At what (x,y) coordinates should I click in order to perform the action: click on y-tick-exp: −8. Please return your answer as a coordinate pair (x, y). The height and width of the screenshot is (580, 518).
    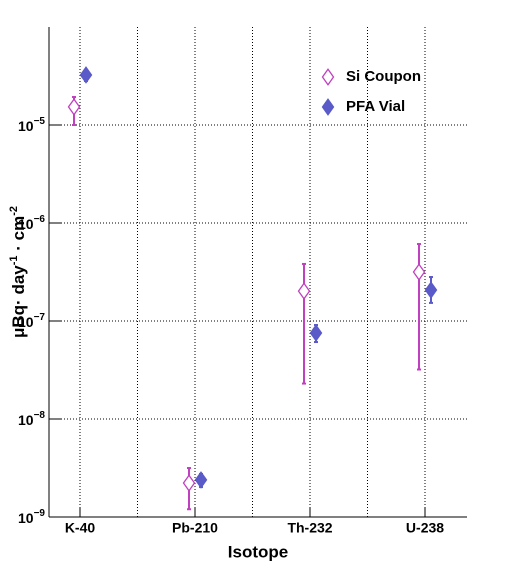
    Looking at the image, I should click on (40, 415).